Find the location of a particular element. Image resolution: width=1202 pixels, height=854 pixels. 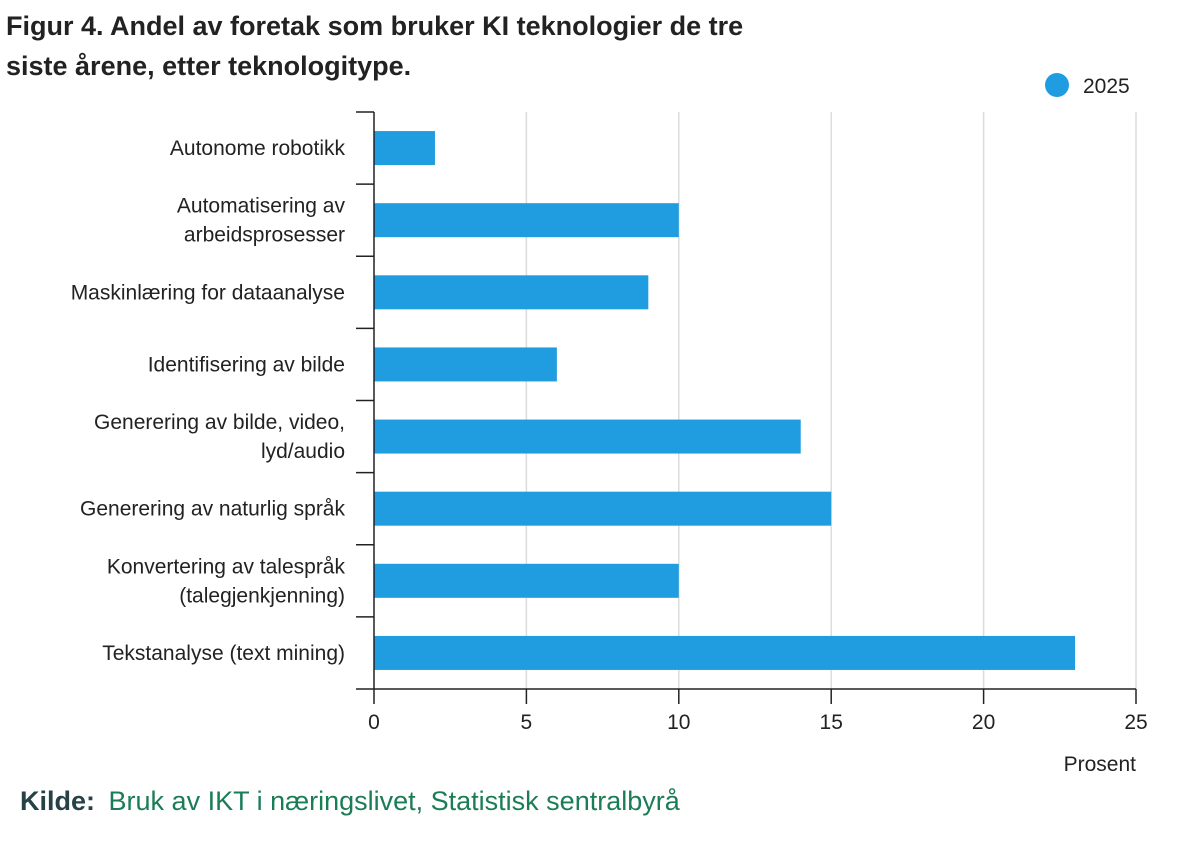

legend-marker is located at coordinates (1057, 85).